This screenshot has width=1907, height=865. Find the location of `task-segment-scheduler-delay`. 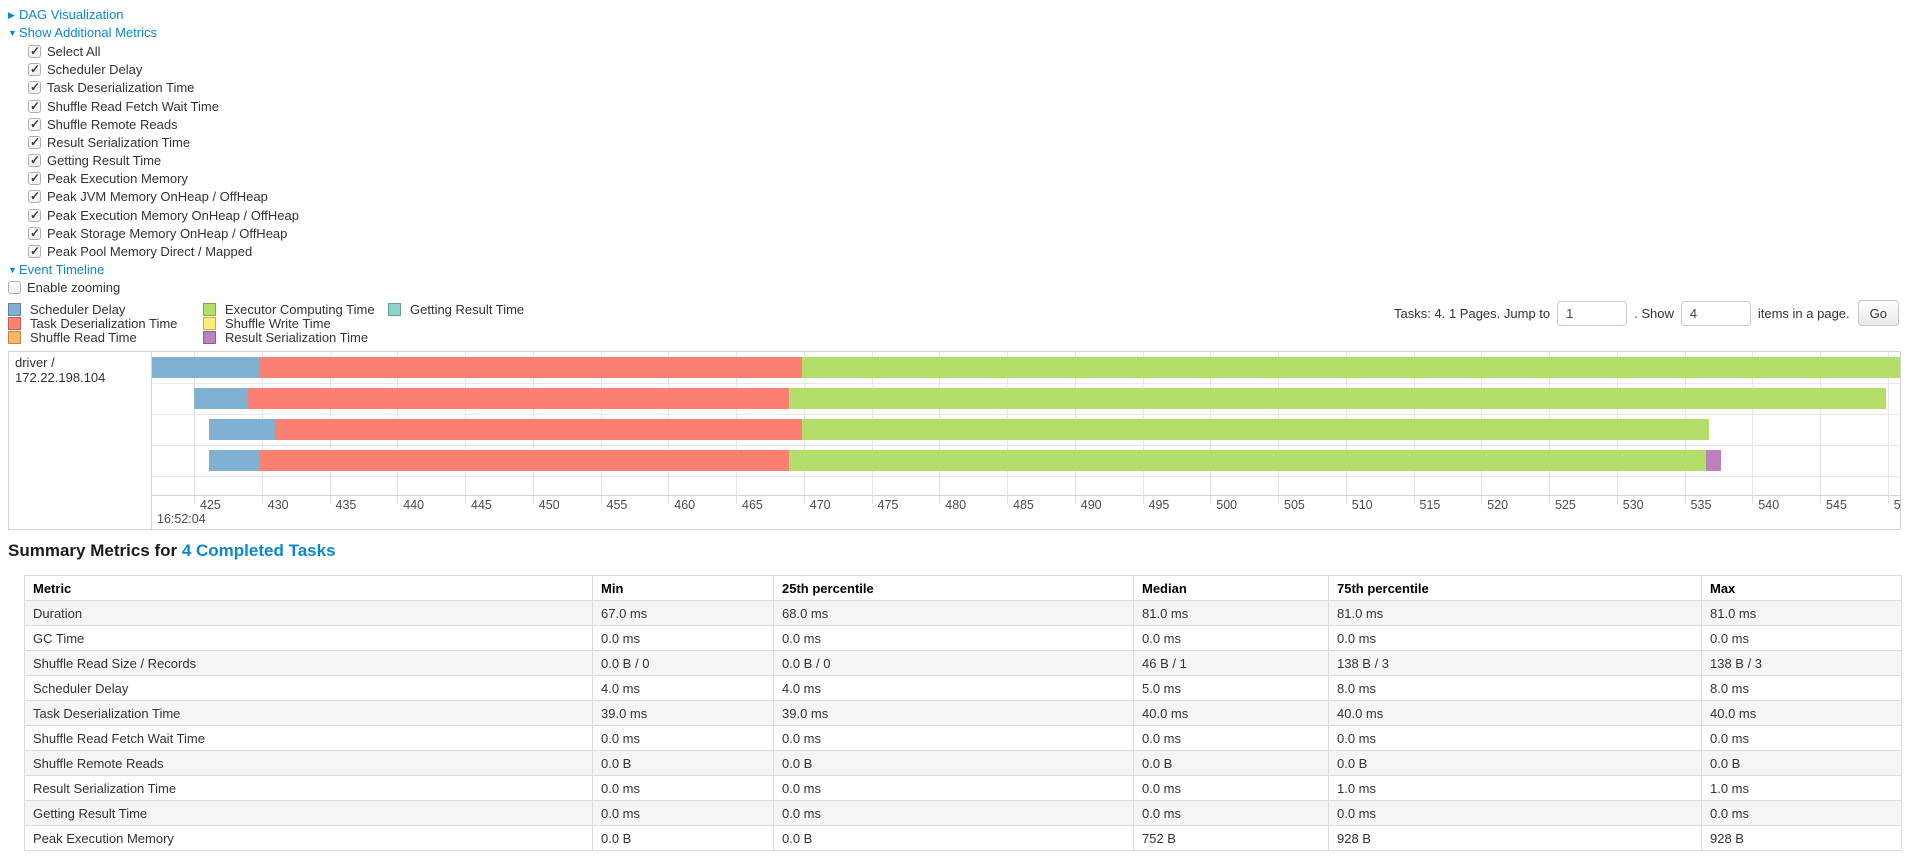

task-segment-scheduler-delay is located at coordinates (206, 367).